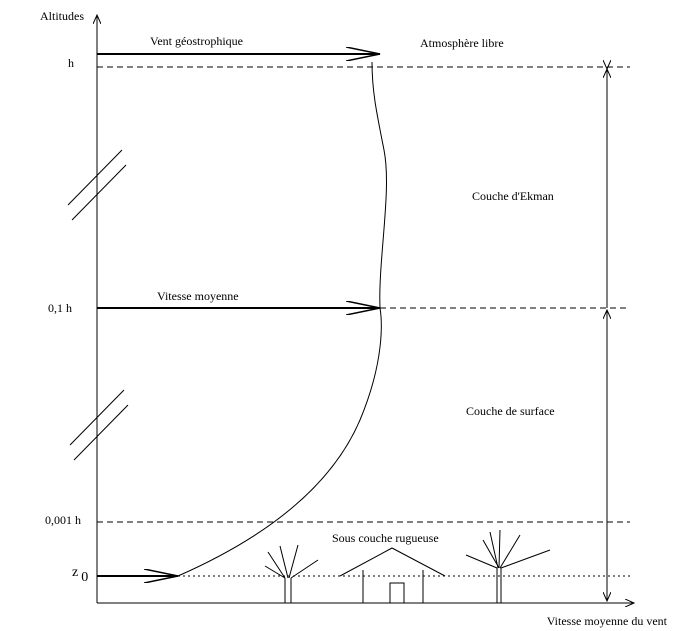 The width and height of the screenshot is (681, 631). I want to click on arrow-label: Vitesse moyenne, so click(198, 296).